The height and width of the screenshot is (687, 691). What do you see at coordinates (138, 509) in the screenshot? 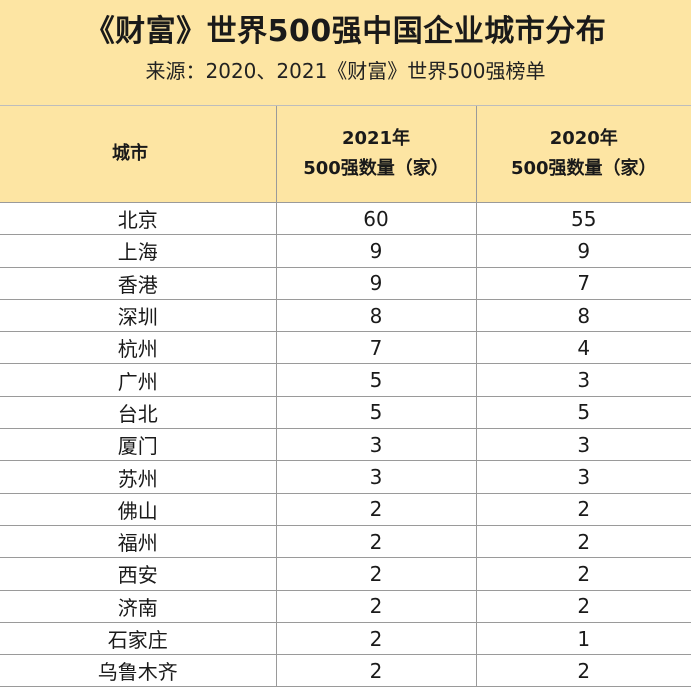
I see `cell-city: 佛山` at bounding box center [138, 509].